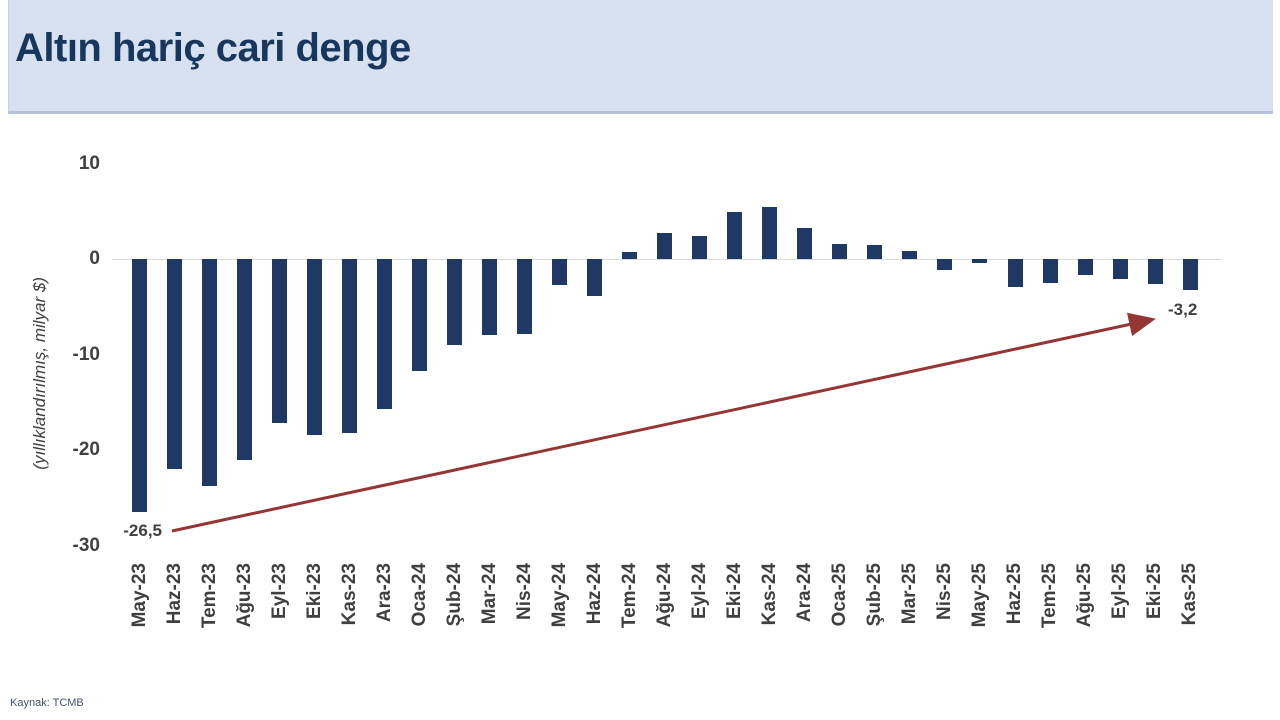  What do you see at coordinates (769, 594) in the screenshot?
I see `x-label-Kas-24: Kas-24` at bounding box center [769, 594].